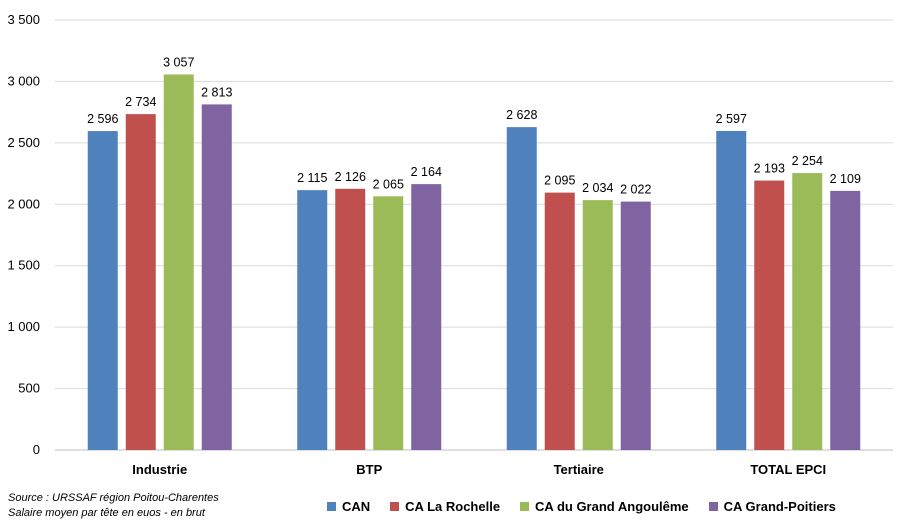 Image resolution: width=897 pixels, height=521 pixels. I want to click on legend-item: CA du Grand Angoulême, so click(604, 506).